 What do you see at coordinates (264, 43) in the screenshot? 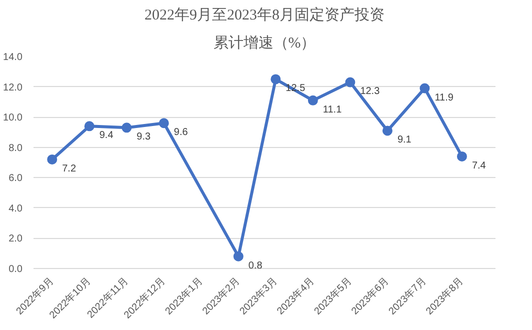
I see `chart-subtitle: 累计增速（%）` at bounding box center [264, 43].